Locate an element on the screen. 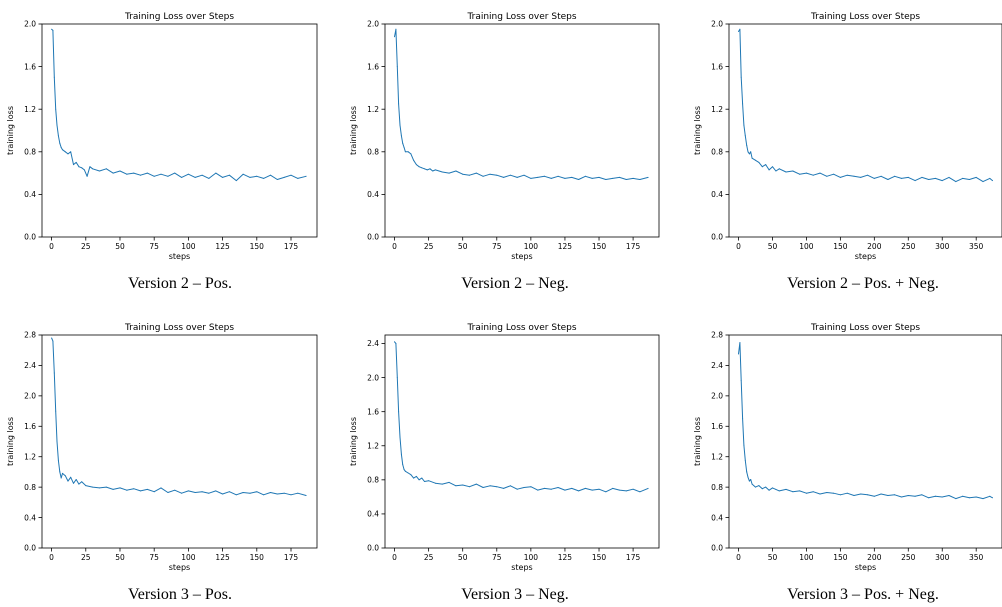  x-tick-label: 250 is located at coordinates (908, 246).